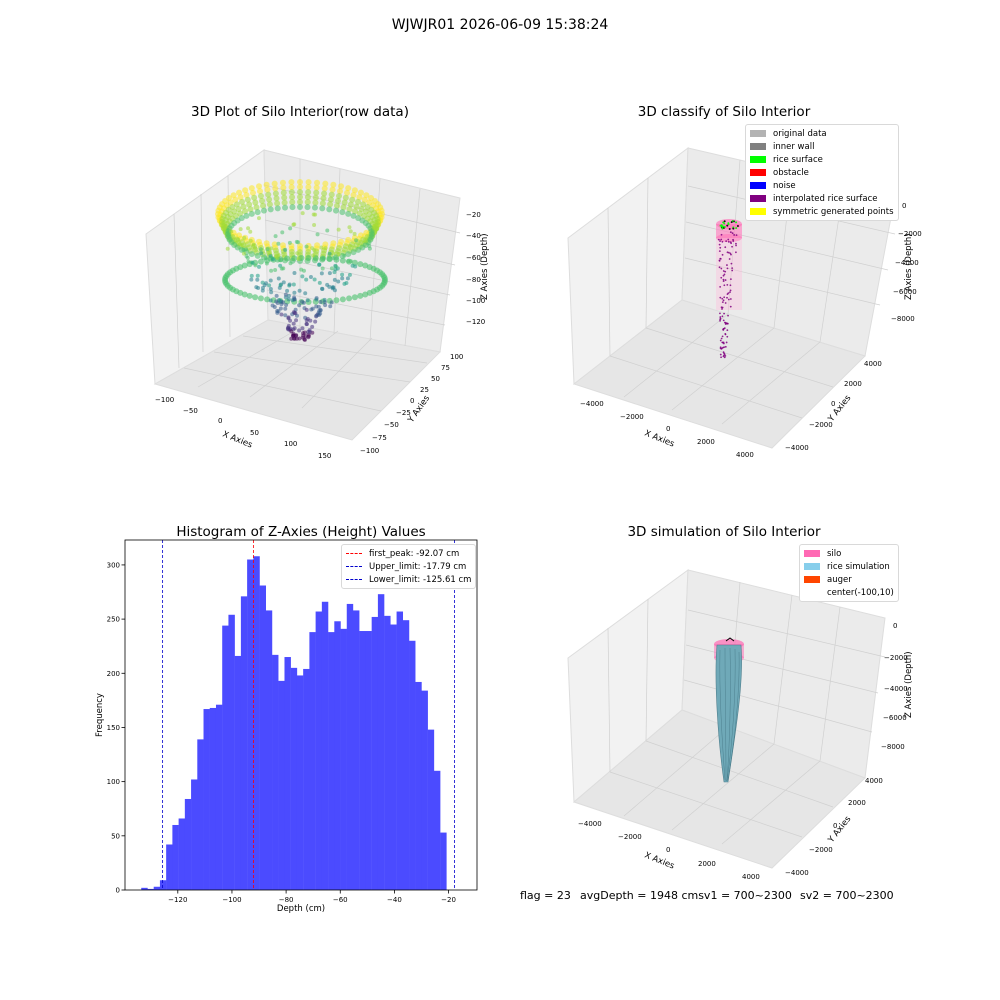 This screenshot has width=1000, height=1000. I want to click on plot2-y-tick: 4000, so click(873, 364).